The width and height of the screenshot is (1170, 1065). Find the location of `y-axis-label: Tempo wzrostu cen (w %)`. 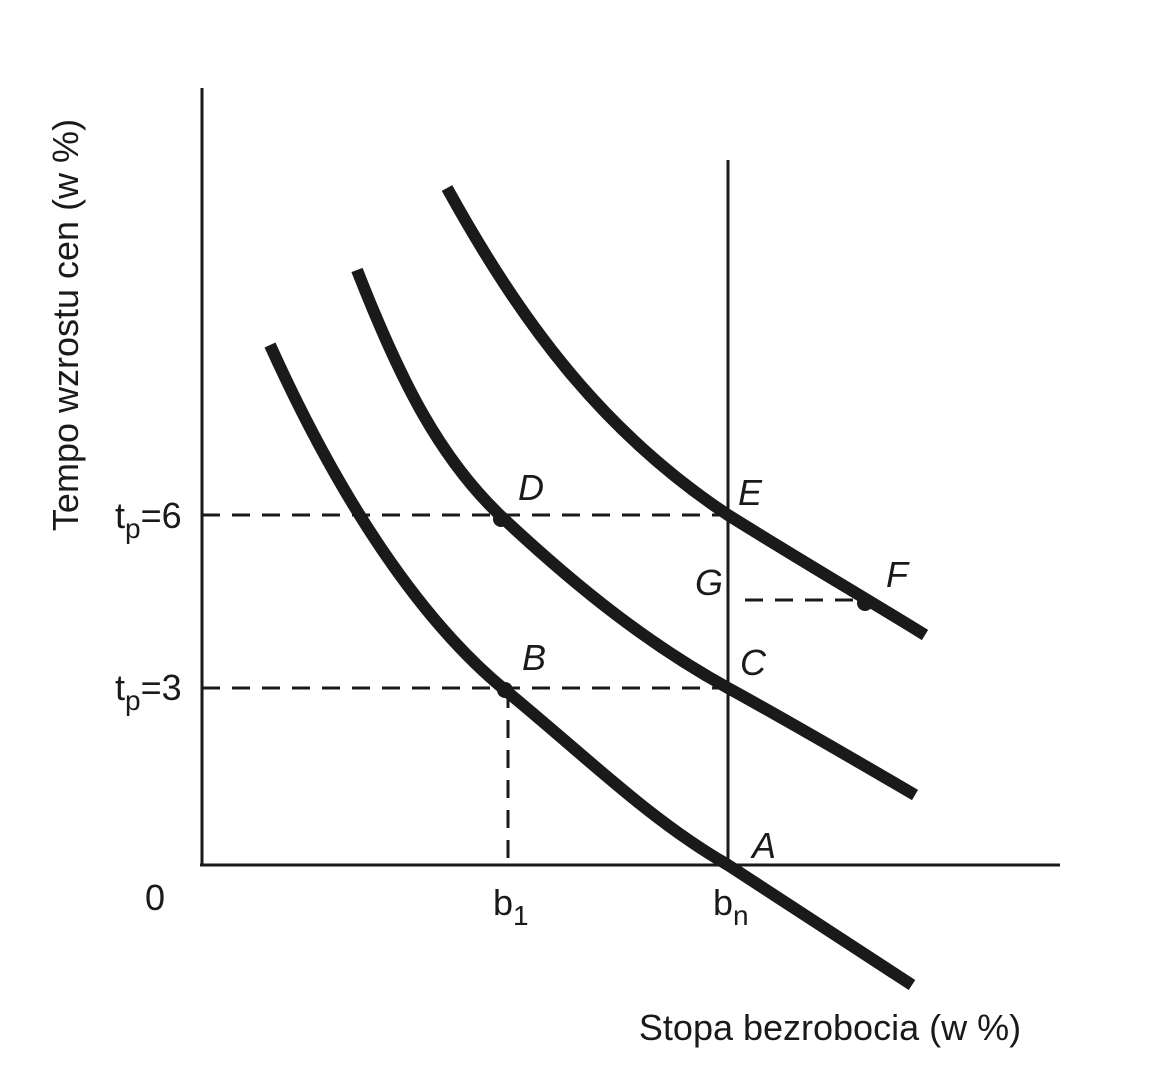

y-axis-label: Tempo wzrostu cen (w %) is located at coordinates (65, 325).